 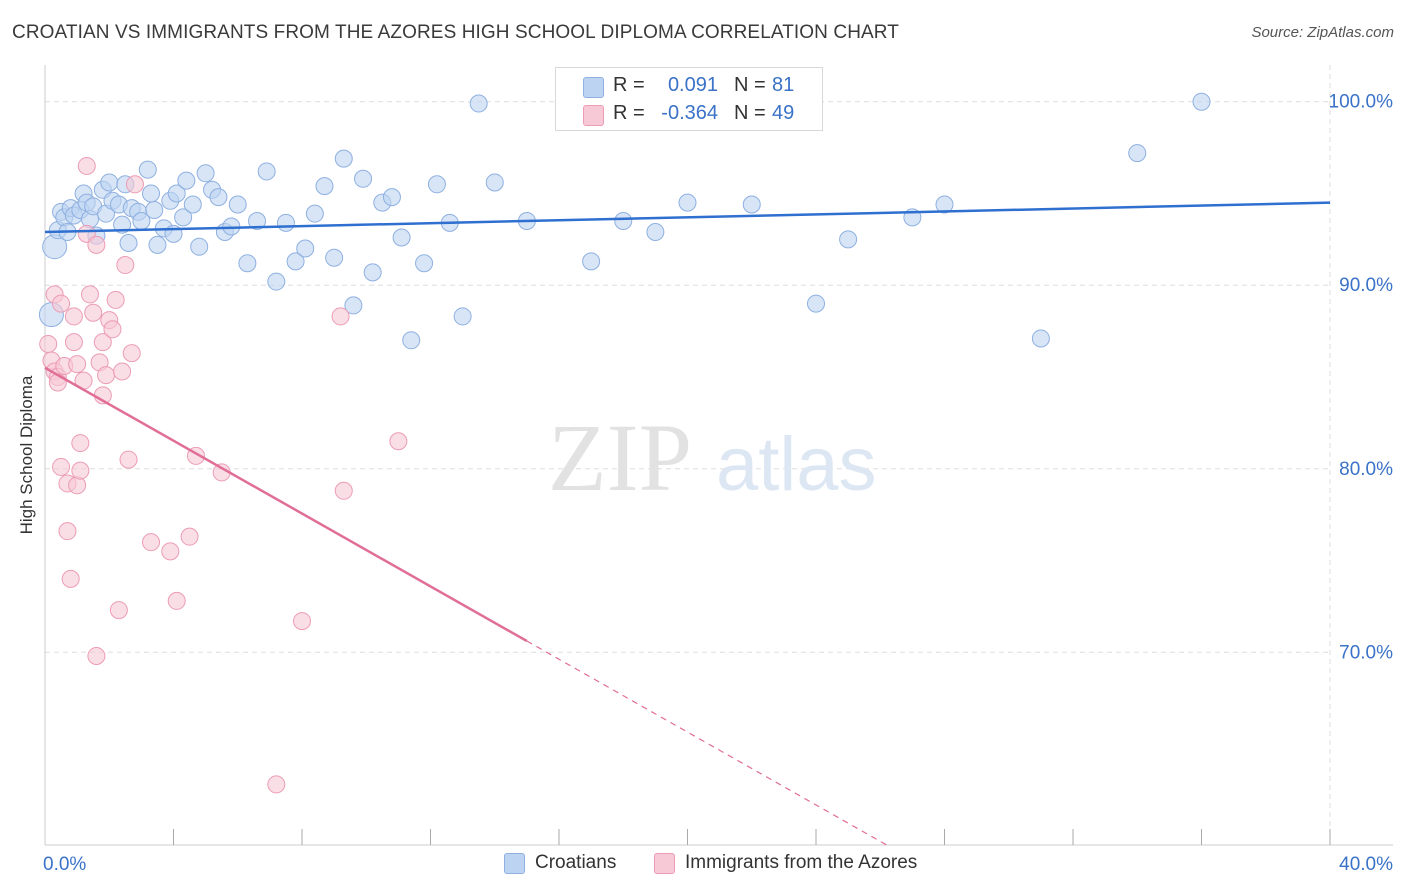 What do you see at coordinates (687, 217) in the screenshot?
I see `croatians-trend-line` at bounding box center [687, 217].